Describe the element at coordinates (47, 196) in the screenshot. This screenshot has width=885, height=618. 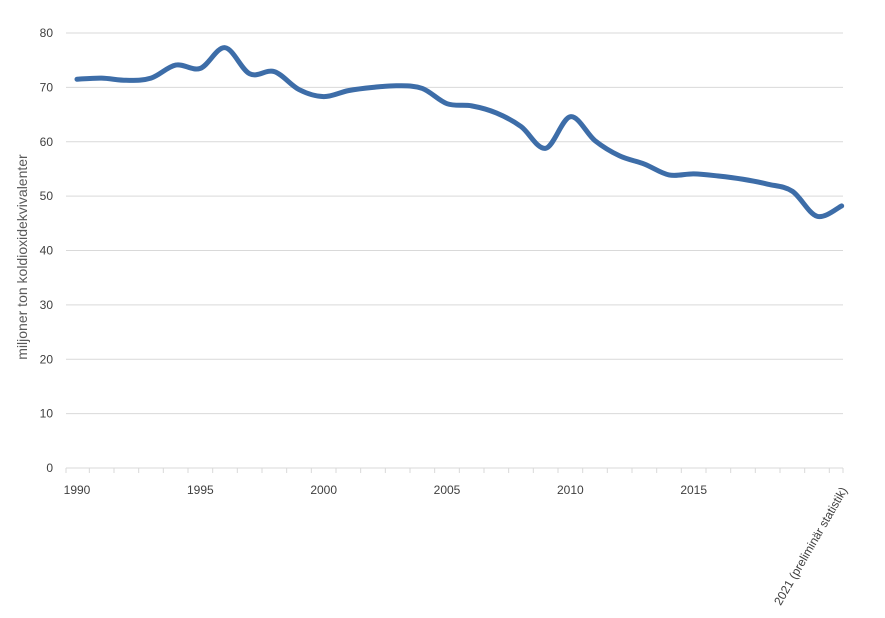
I see `y-tick-label: 50` at that location.